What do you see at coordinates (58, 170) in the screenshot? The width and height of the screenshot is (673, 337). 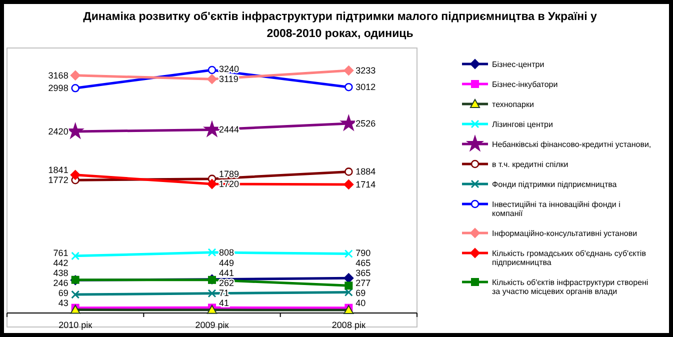 I see `data-label: 1841` at bounding box center [58, 170].